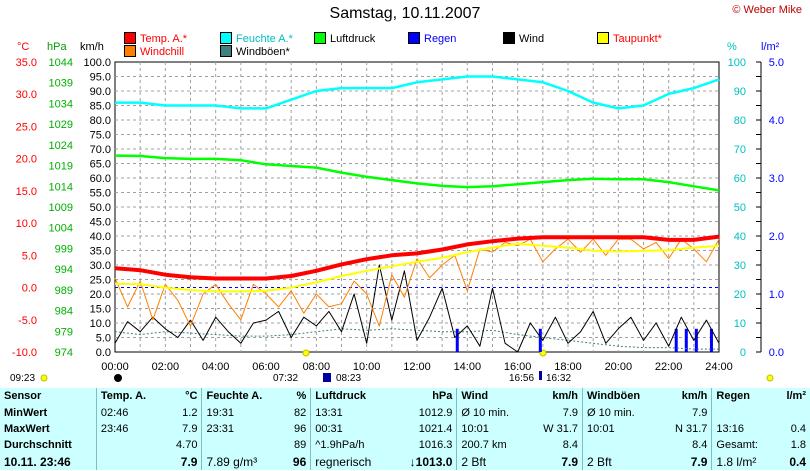 This screenshot has width=810, height=471. Describe the element at coordinates (492, 396) in the screenshot. I see `stats-header: Wind` at that location.